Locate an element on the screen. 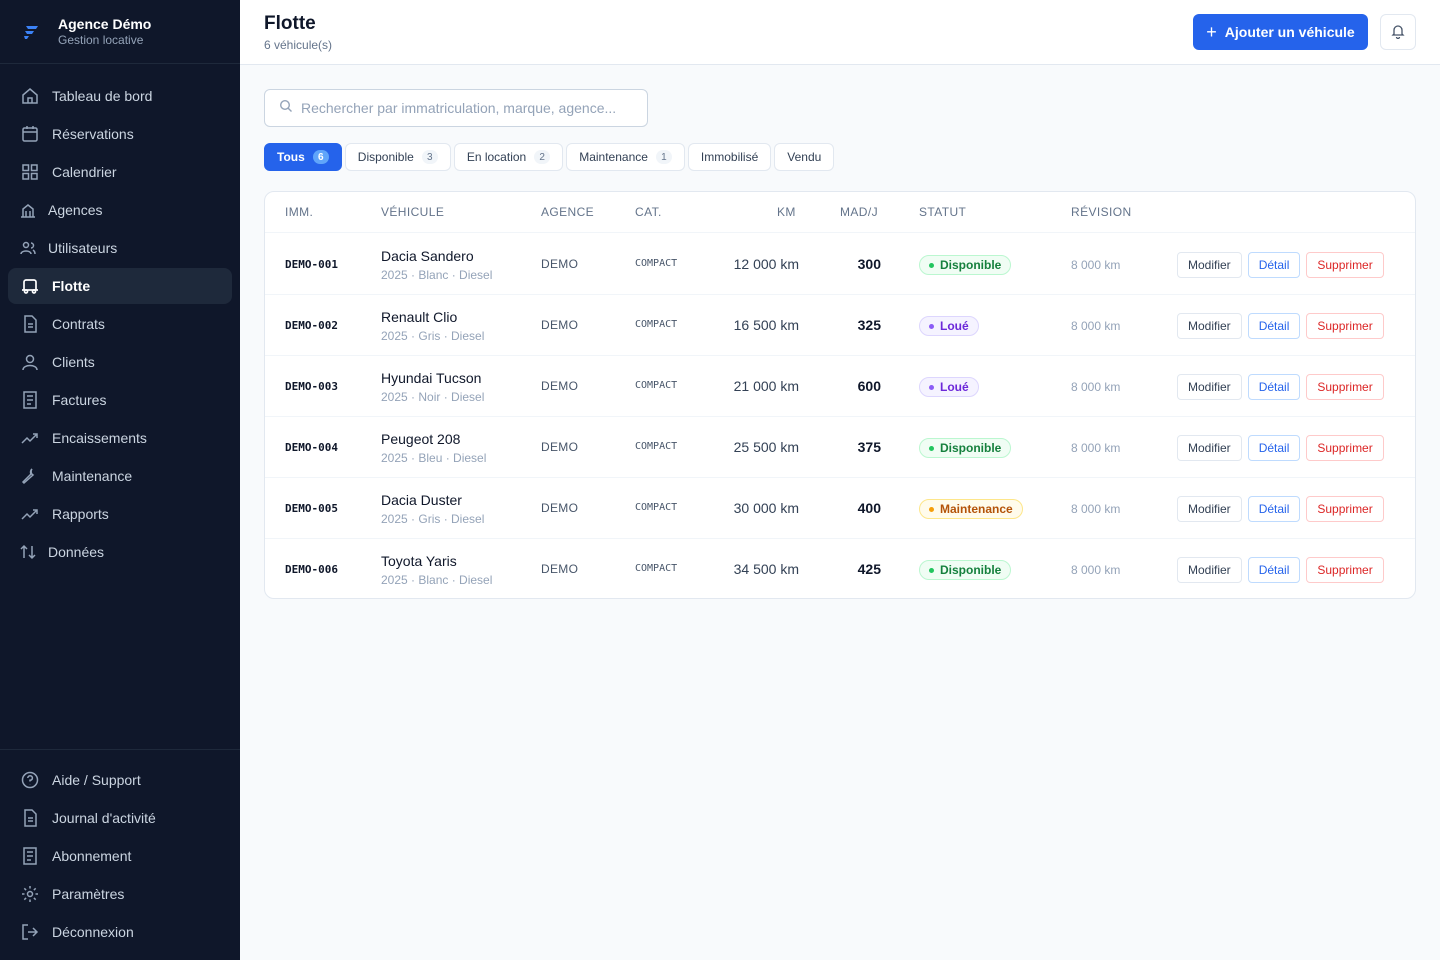  page-title: Flotte is located at coordinates (290, 23).